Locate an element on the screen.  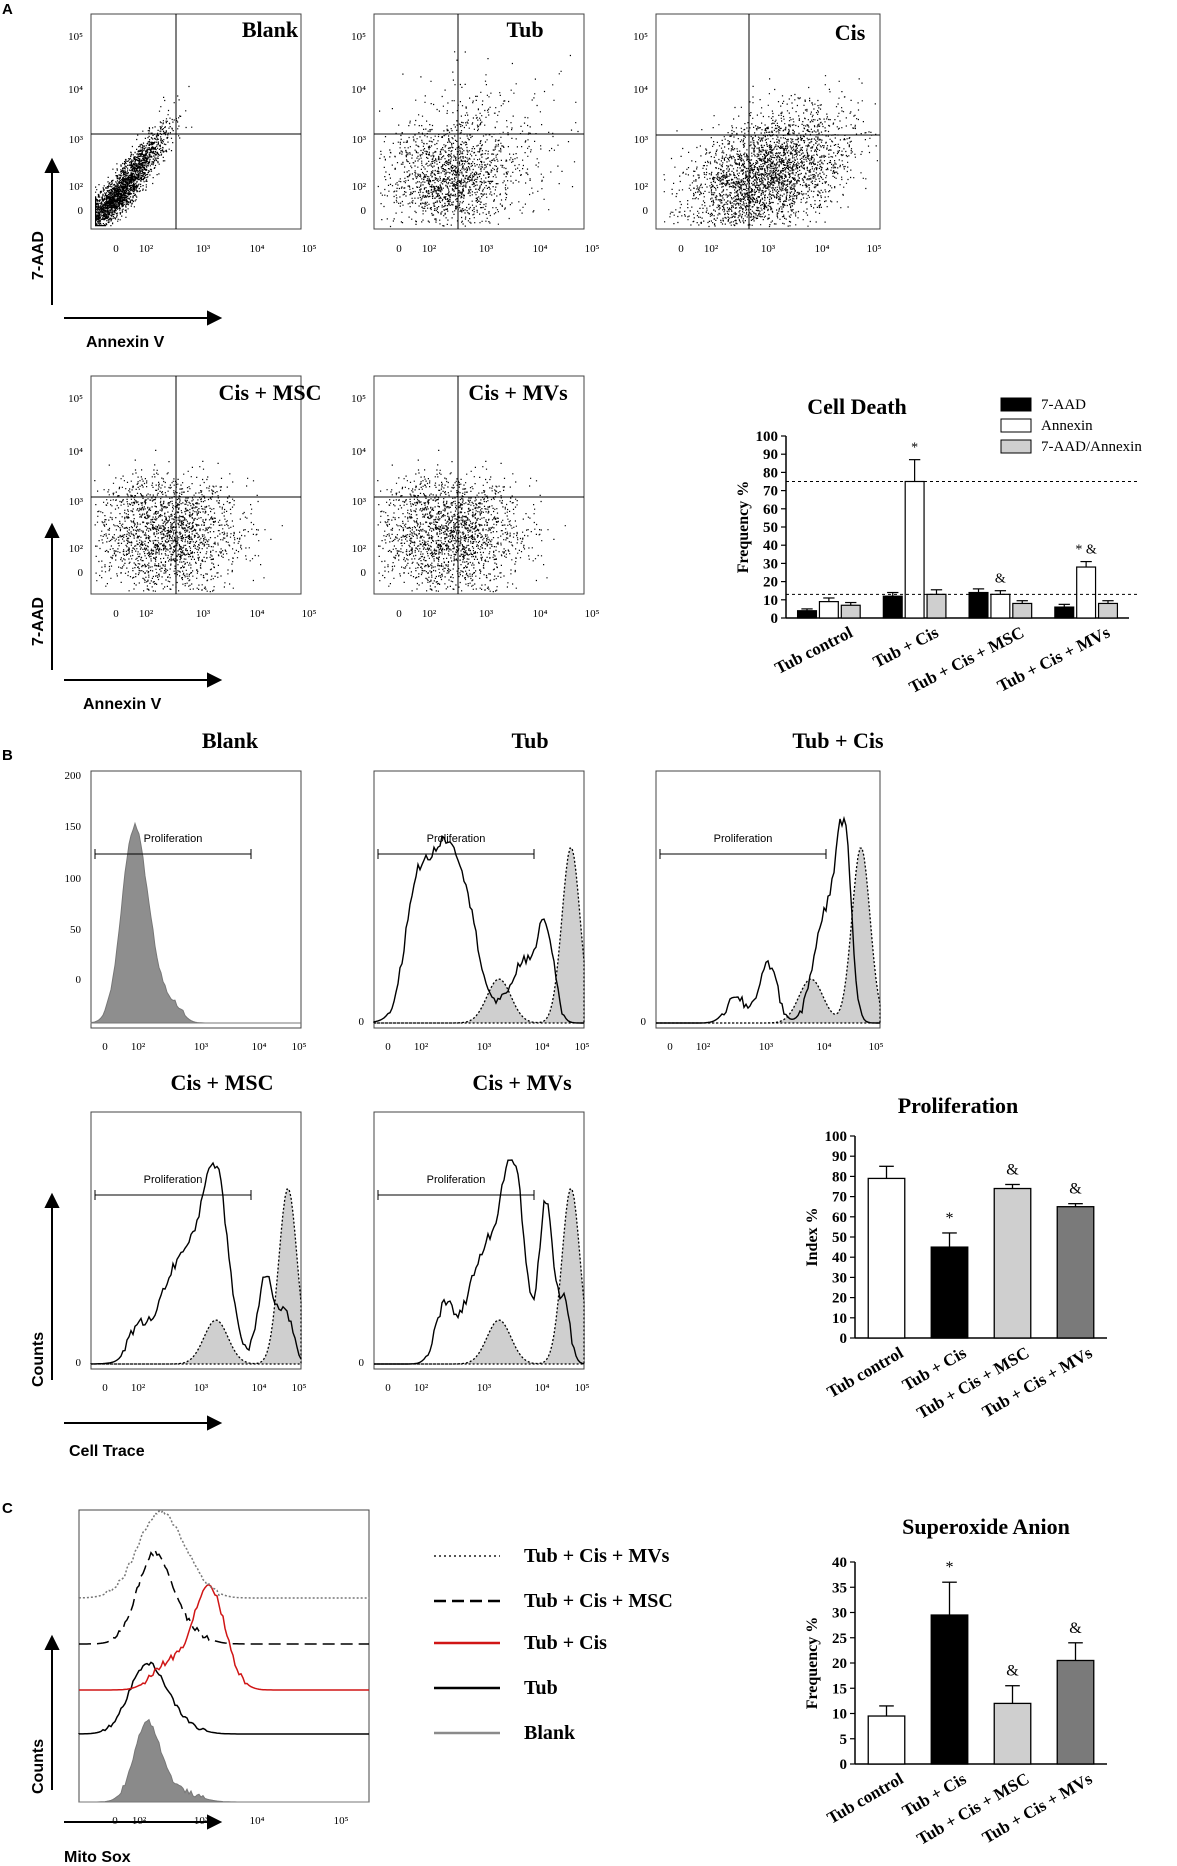
y-tick-label: 15 is located at coordinates (839, 1689).